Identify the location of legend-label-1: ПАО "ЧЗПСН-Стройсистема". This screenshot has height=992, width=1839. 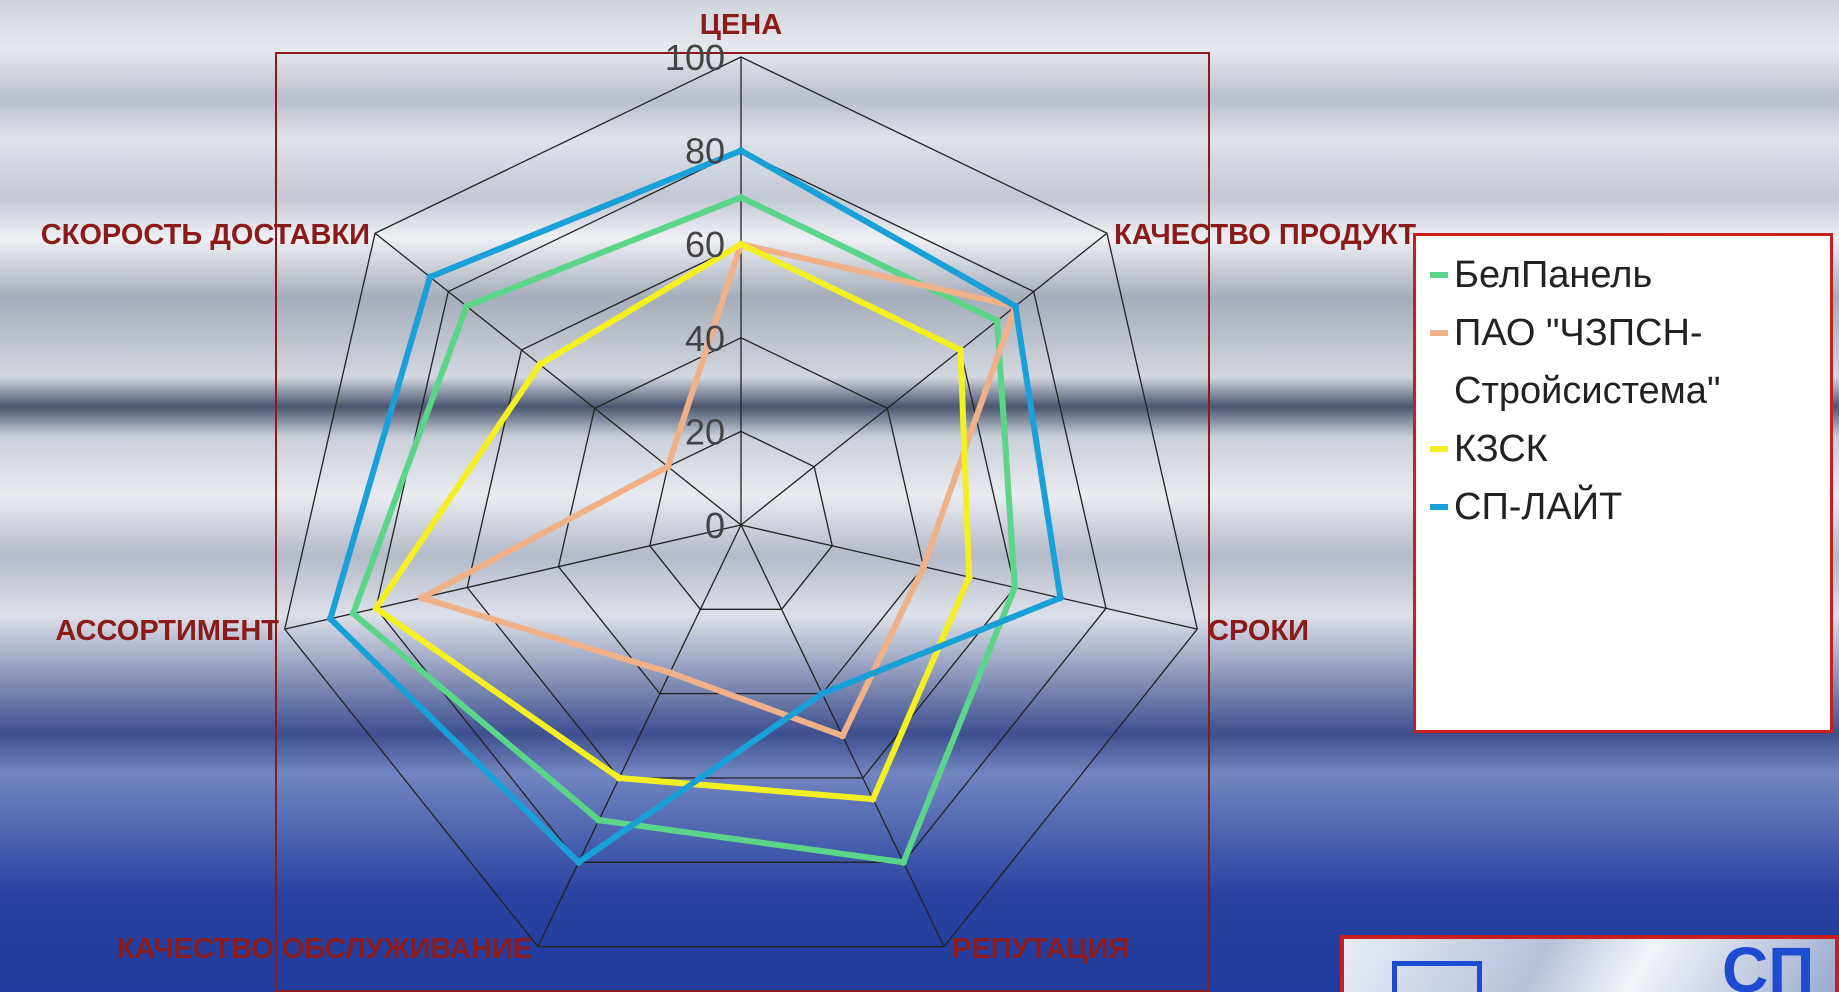
(1587, 362).